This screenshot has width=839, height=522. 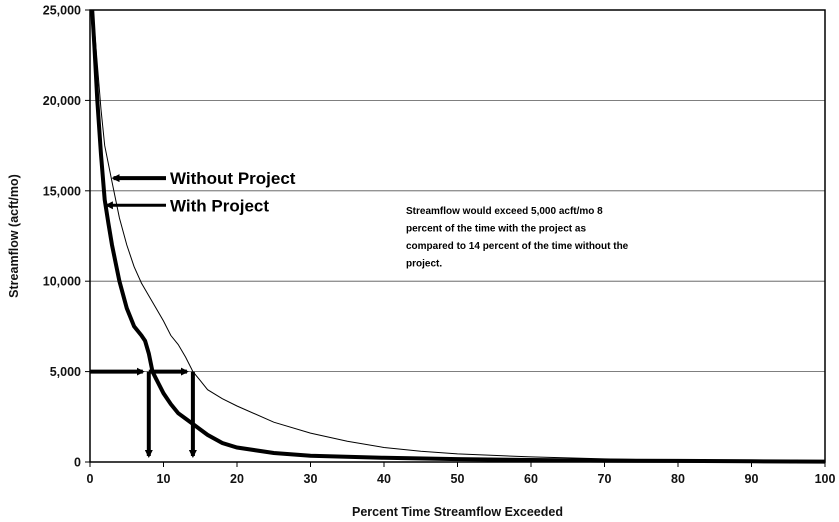 I want to click on y-tick-label: 10,000, so click(x=62, y=282).